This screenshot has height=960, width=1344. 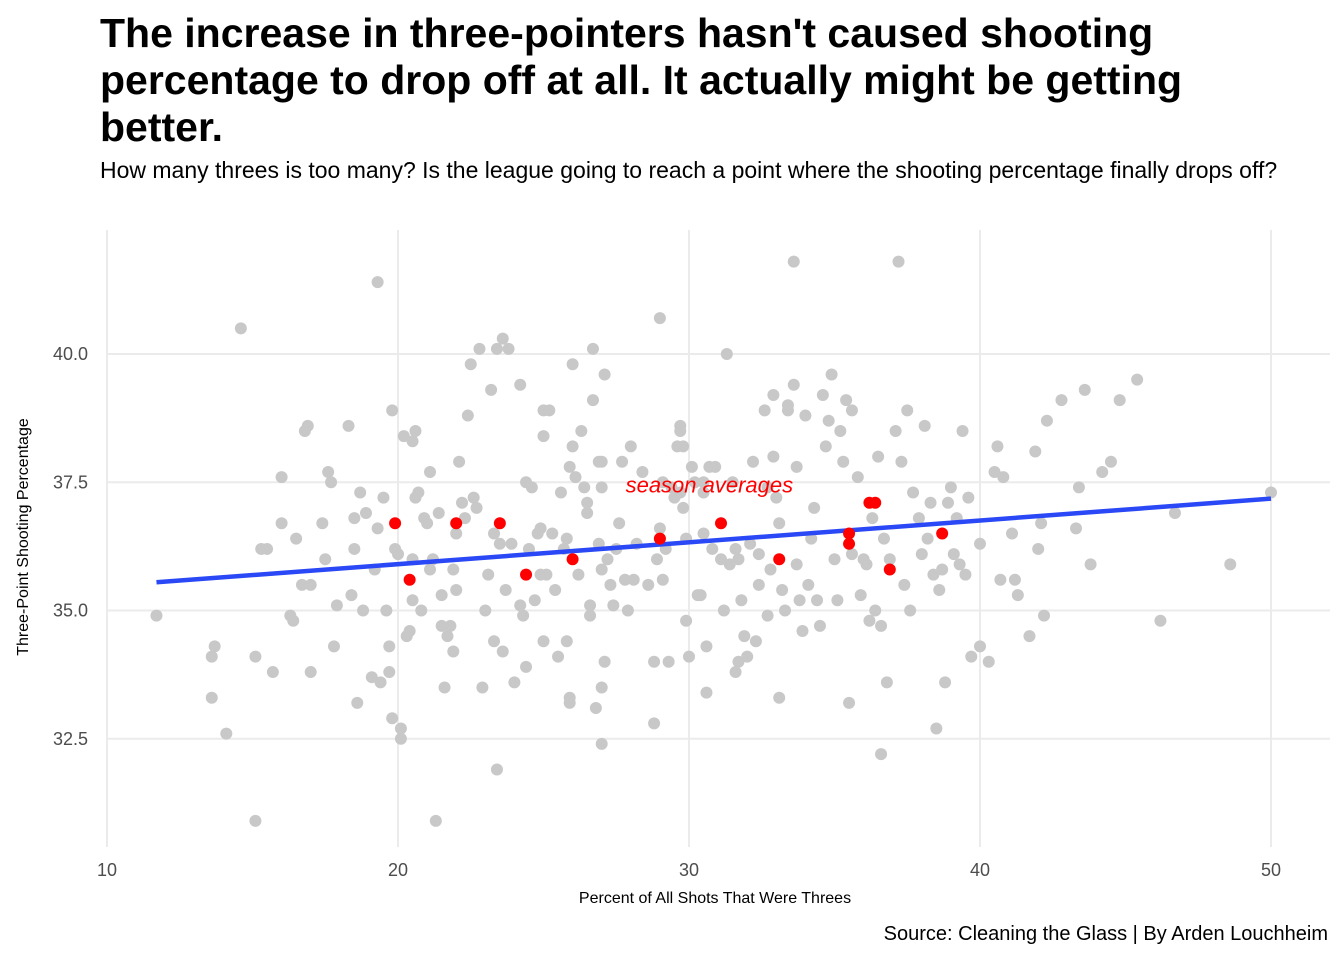 What do you see at coordinates (980, 870) in the screenshot?
I see `x-tick-label: 40` at bounding box center [980, 870].